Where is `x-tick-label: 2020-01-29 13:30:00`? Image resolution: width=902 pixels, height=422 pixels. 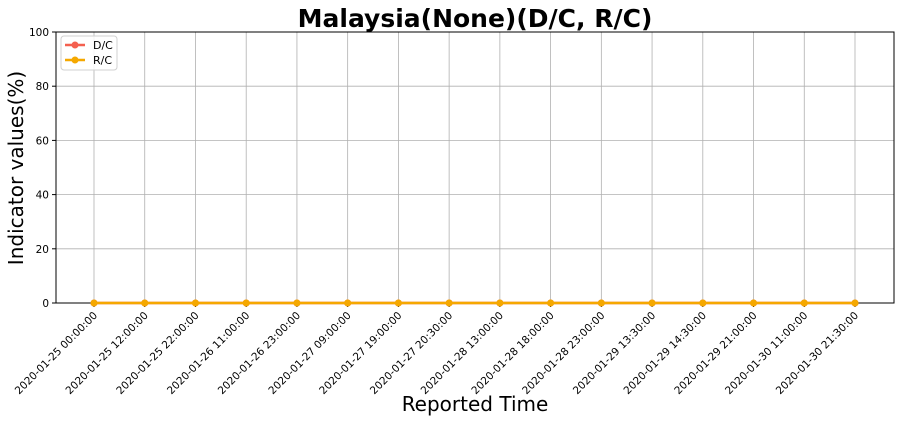 x-tick-label: 2020-01-29 13:30:00 is located at coordinates (614, 353).